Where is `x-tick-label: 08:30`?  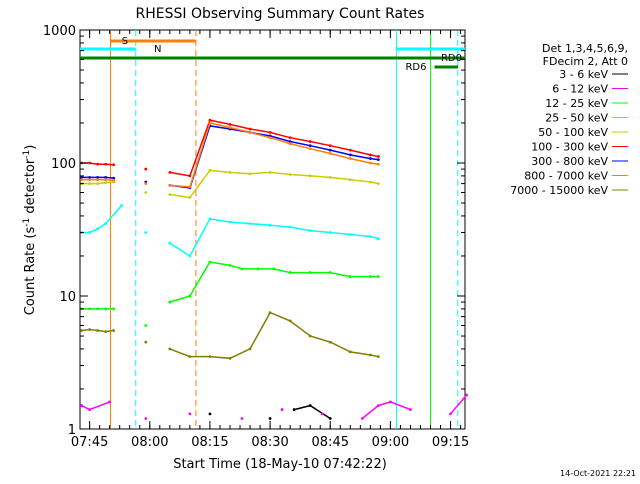 x-tick-label: 08:30 is located at coordinates (269, 442).